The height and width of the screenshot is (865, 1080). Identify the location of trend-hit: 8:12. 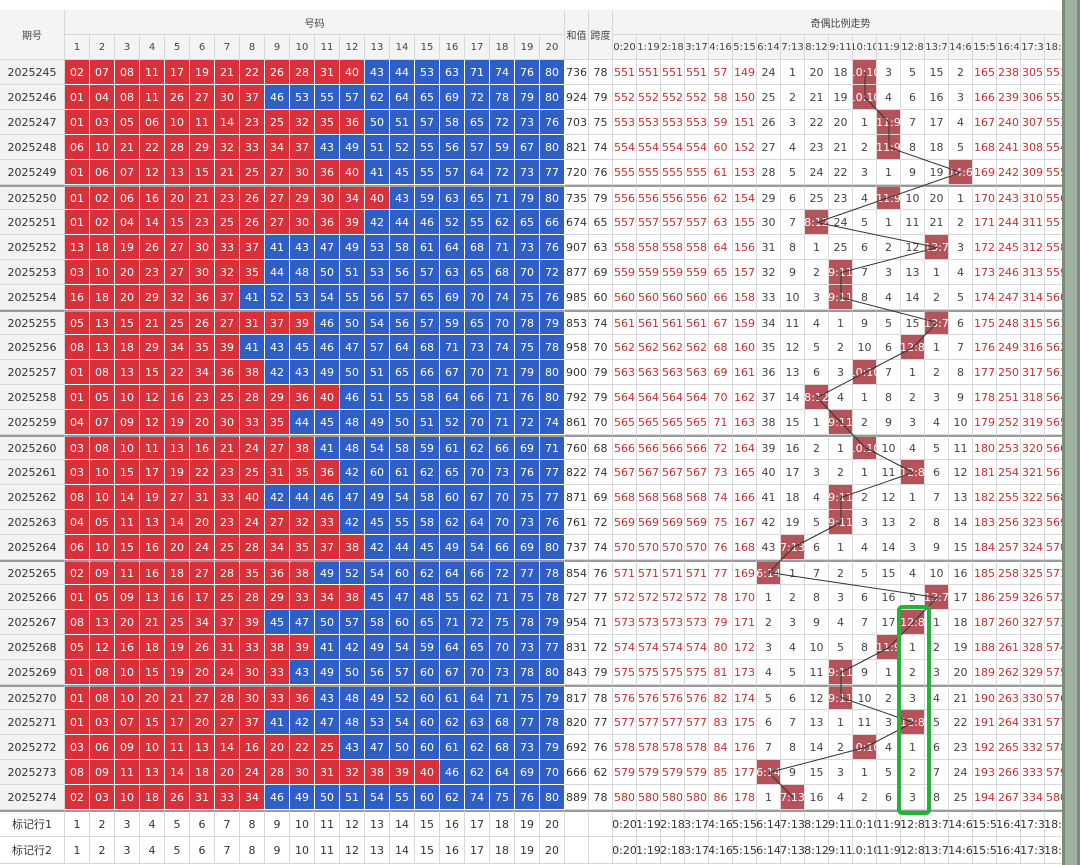
(817, 397).